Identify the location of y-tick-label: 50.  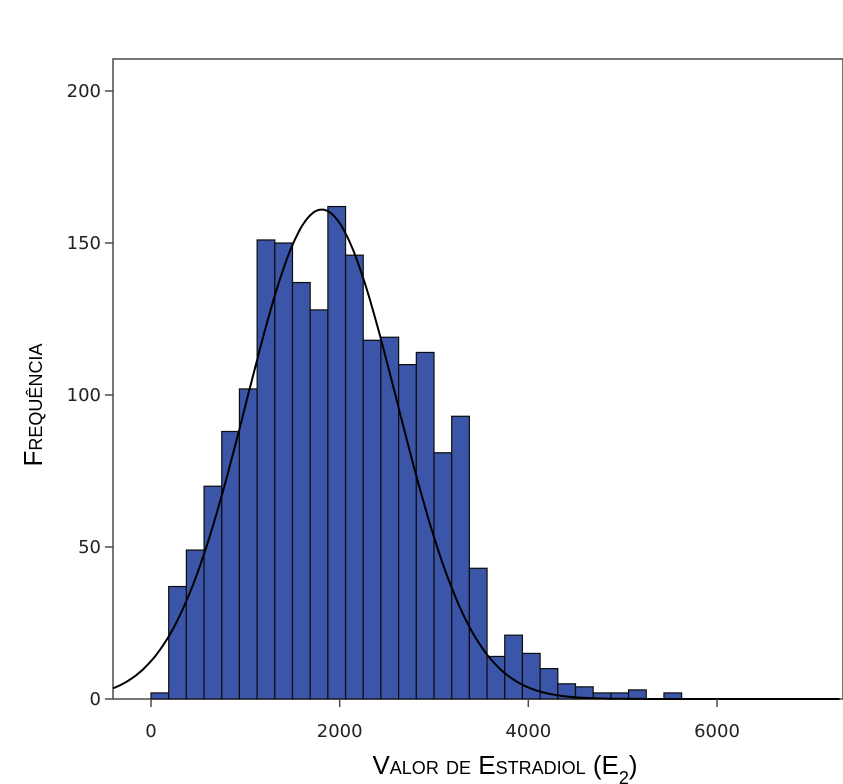
(89, 547).